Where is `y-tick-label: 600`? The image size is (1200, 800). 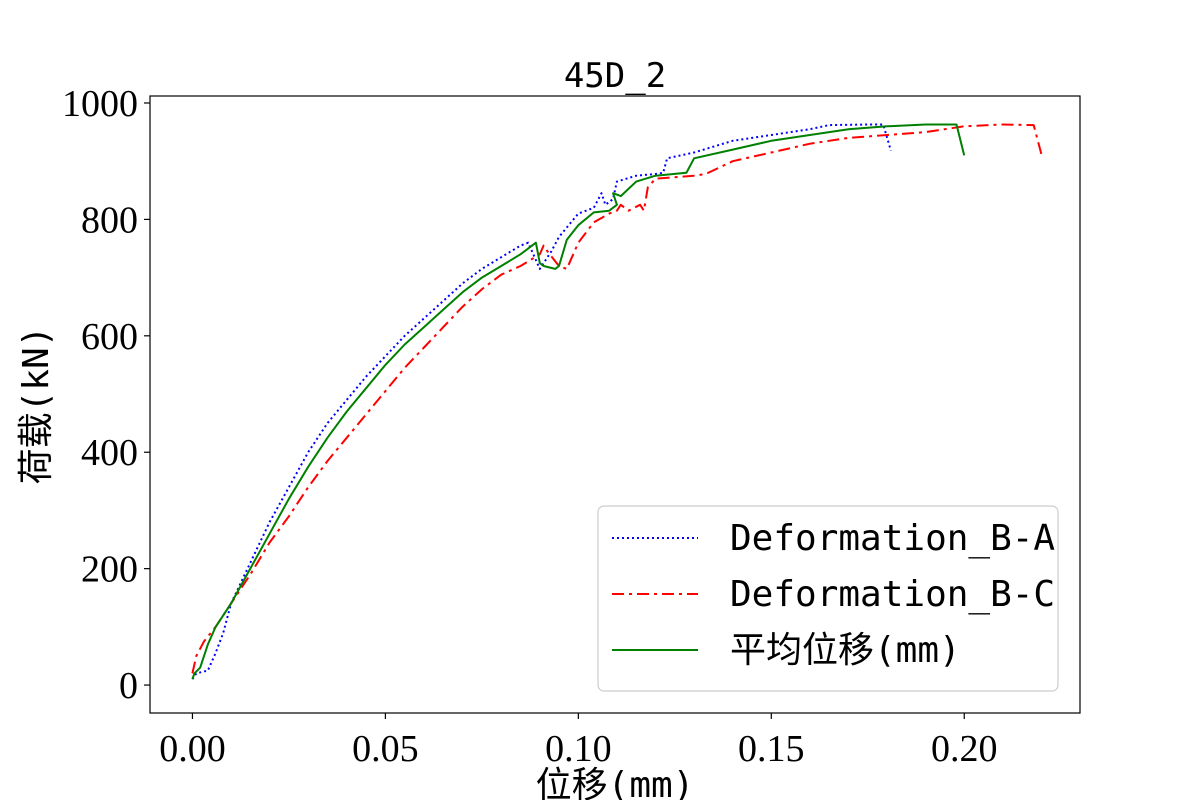 y-tick-label: 600 is located at coordinates (109, 337).